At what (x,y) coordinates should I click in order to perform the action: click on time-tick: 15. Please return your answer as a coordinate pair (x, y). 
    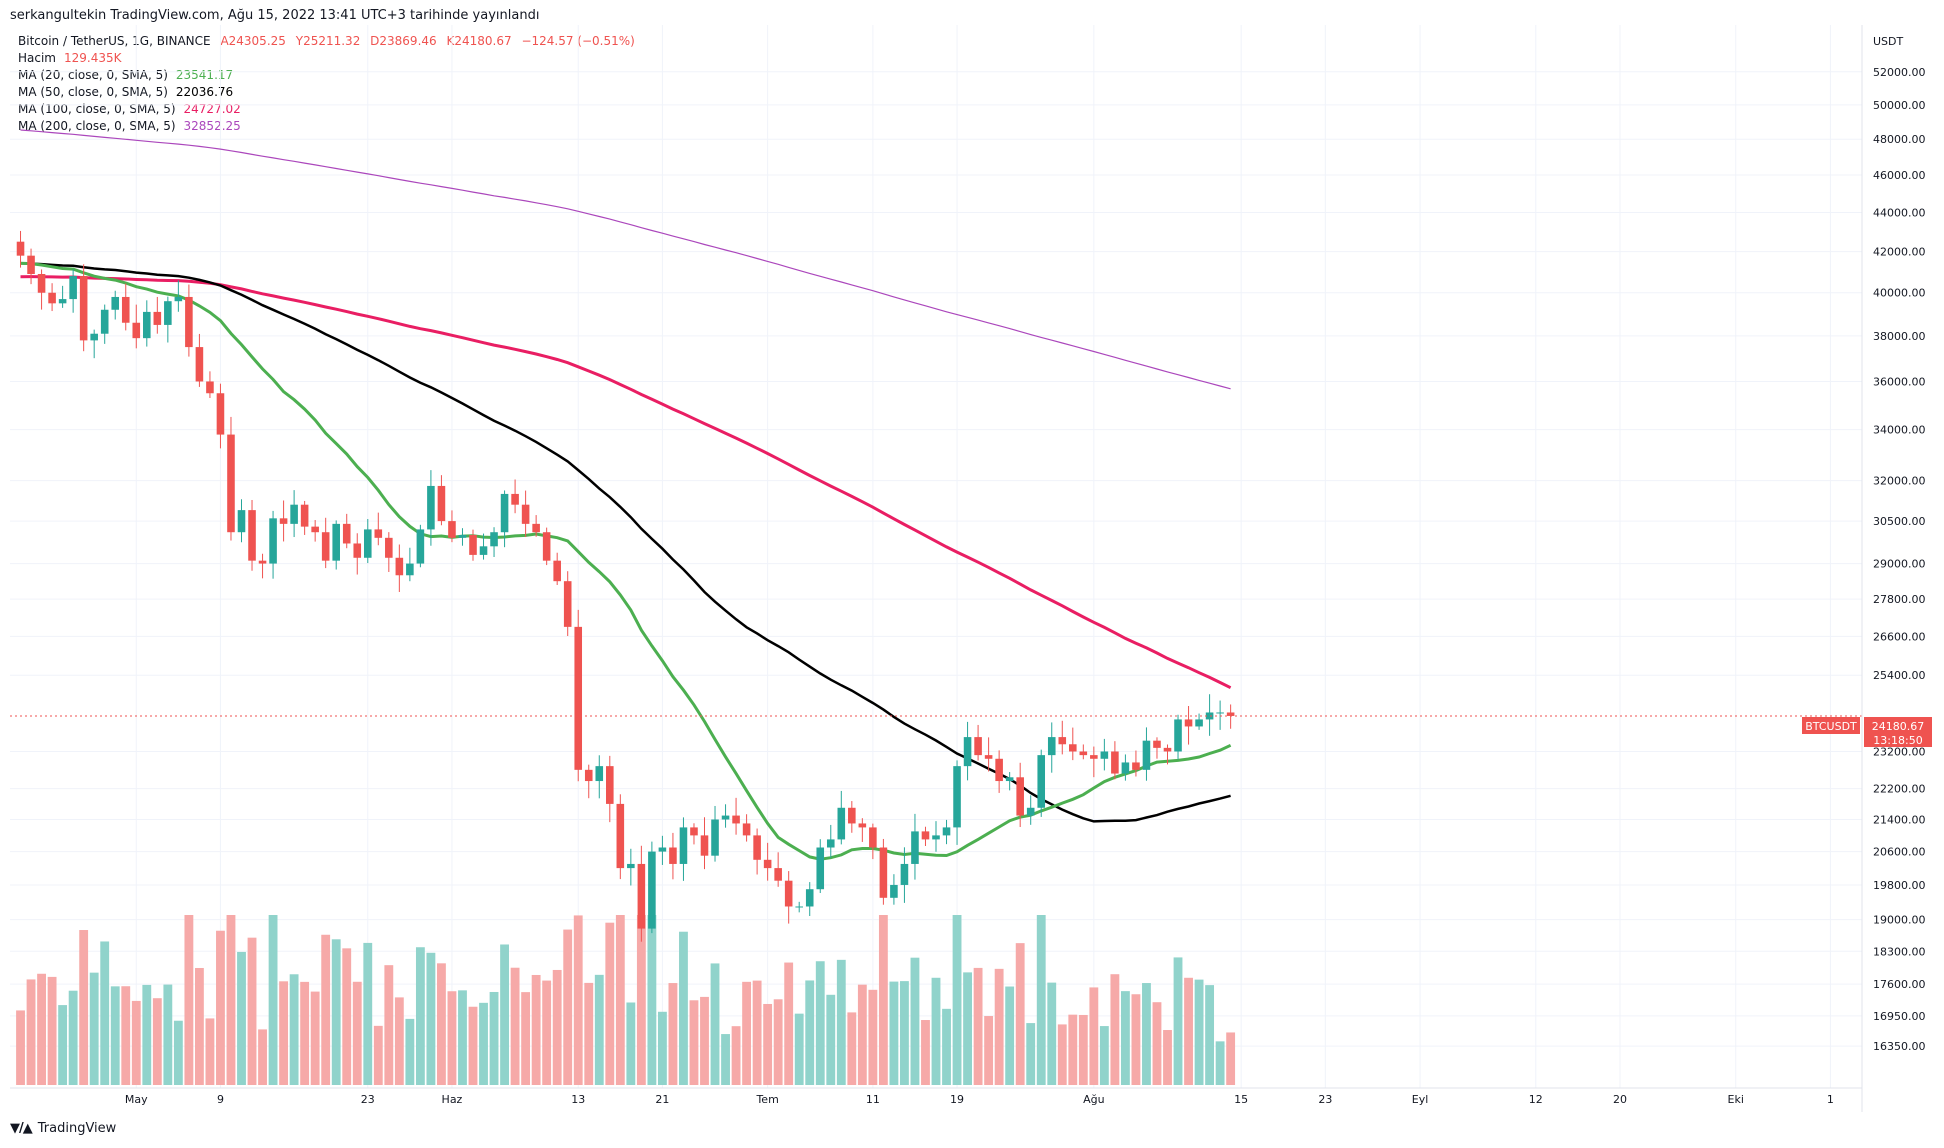
    Looking at the image, I should click on (1241, 1099).